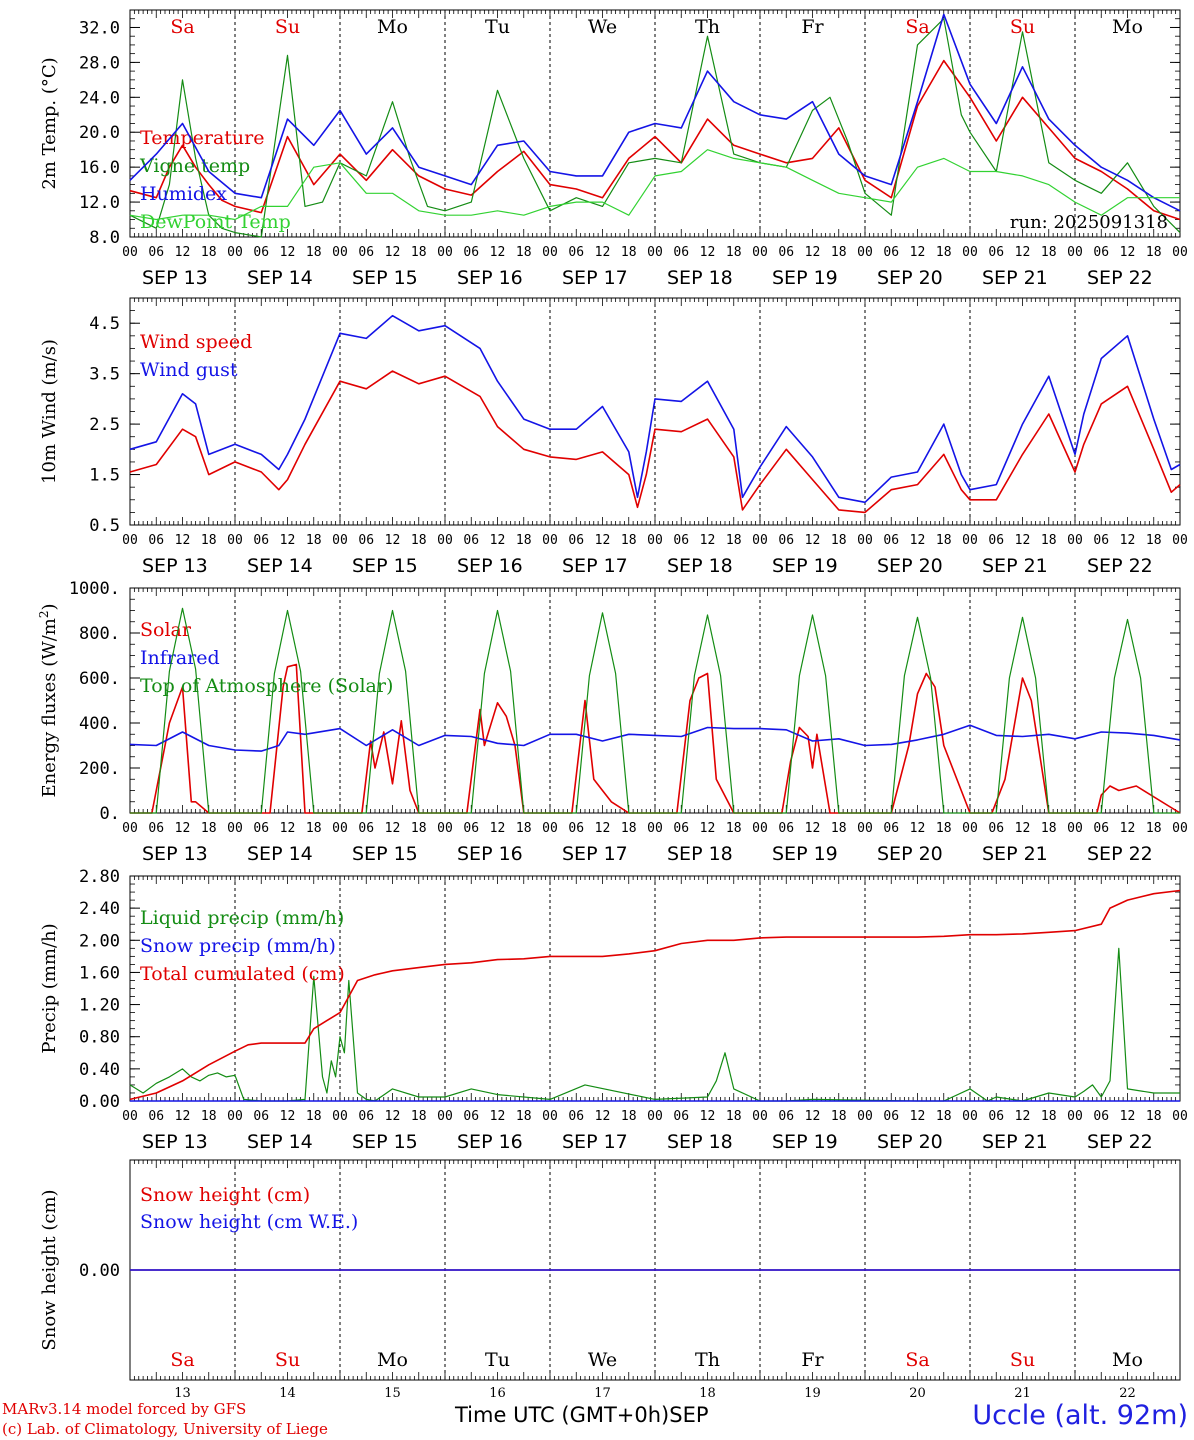  What do you see at coordinates (595, 278) in the screenshot?
I see `x-date-label: SEP 17` at bounding box center [595, 278].